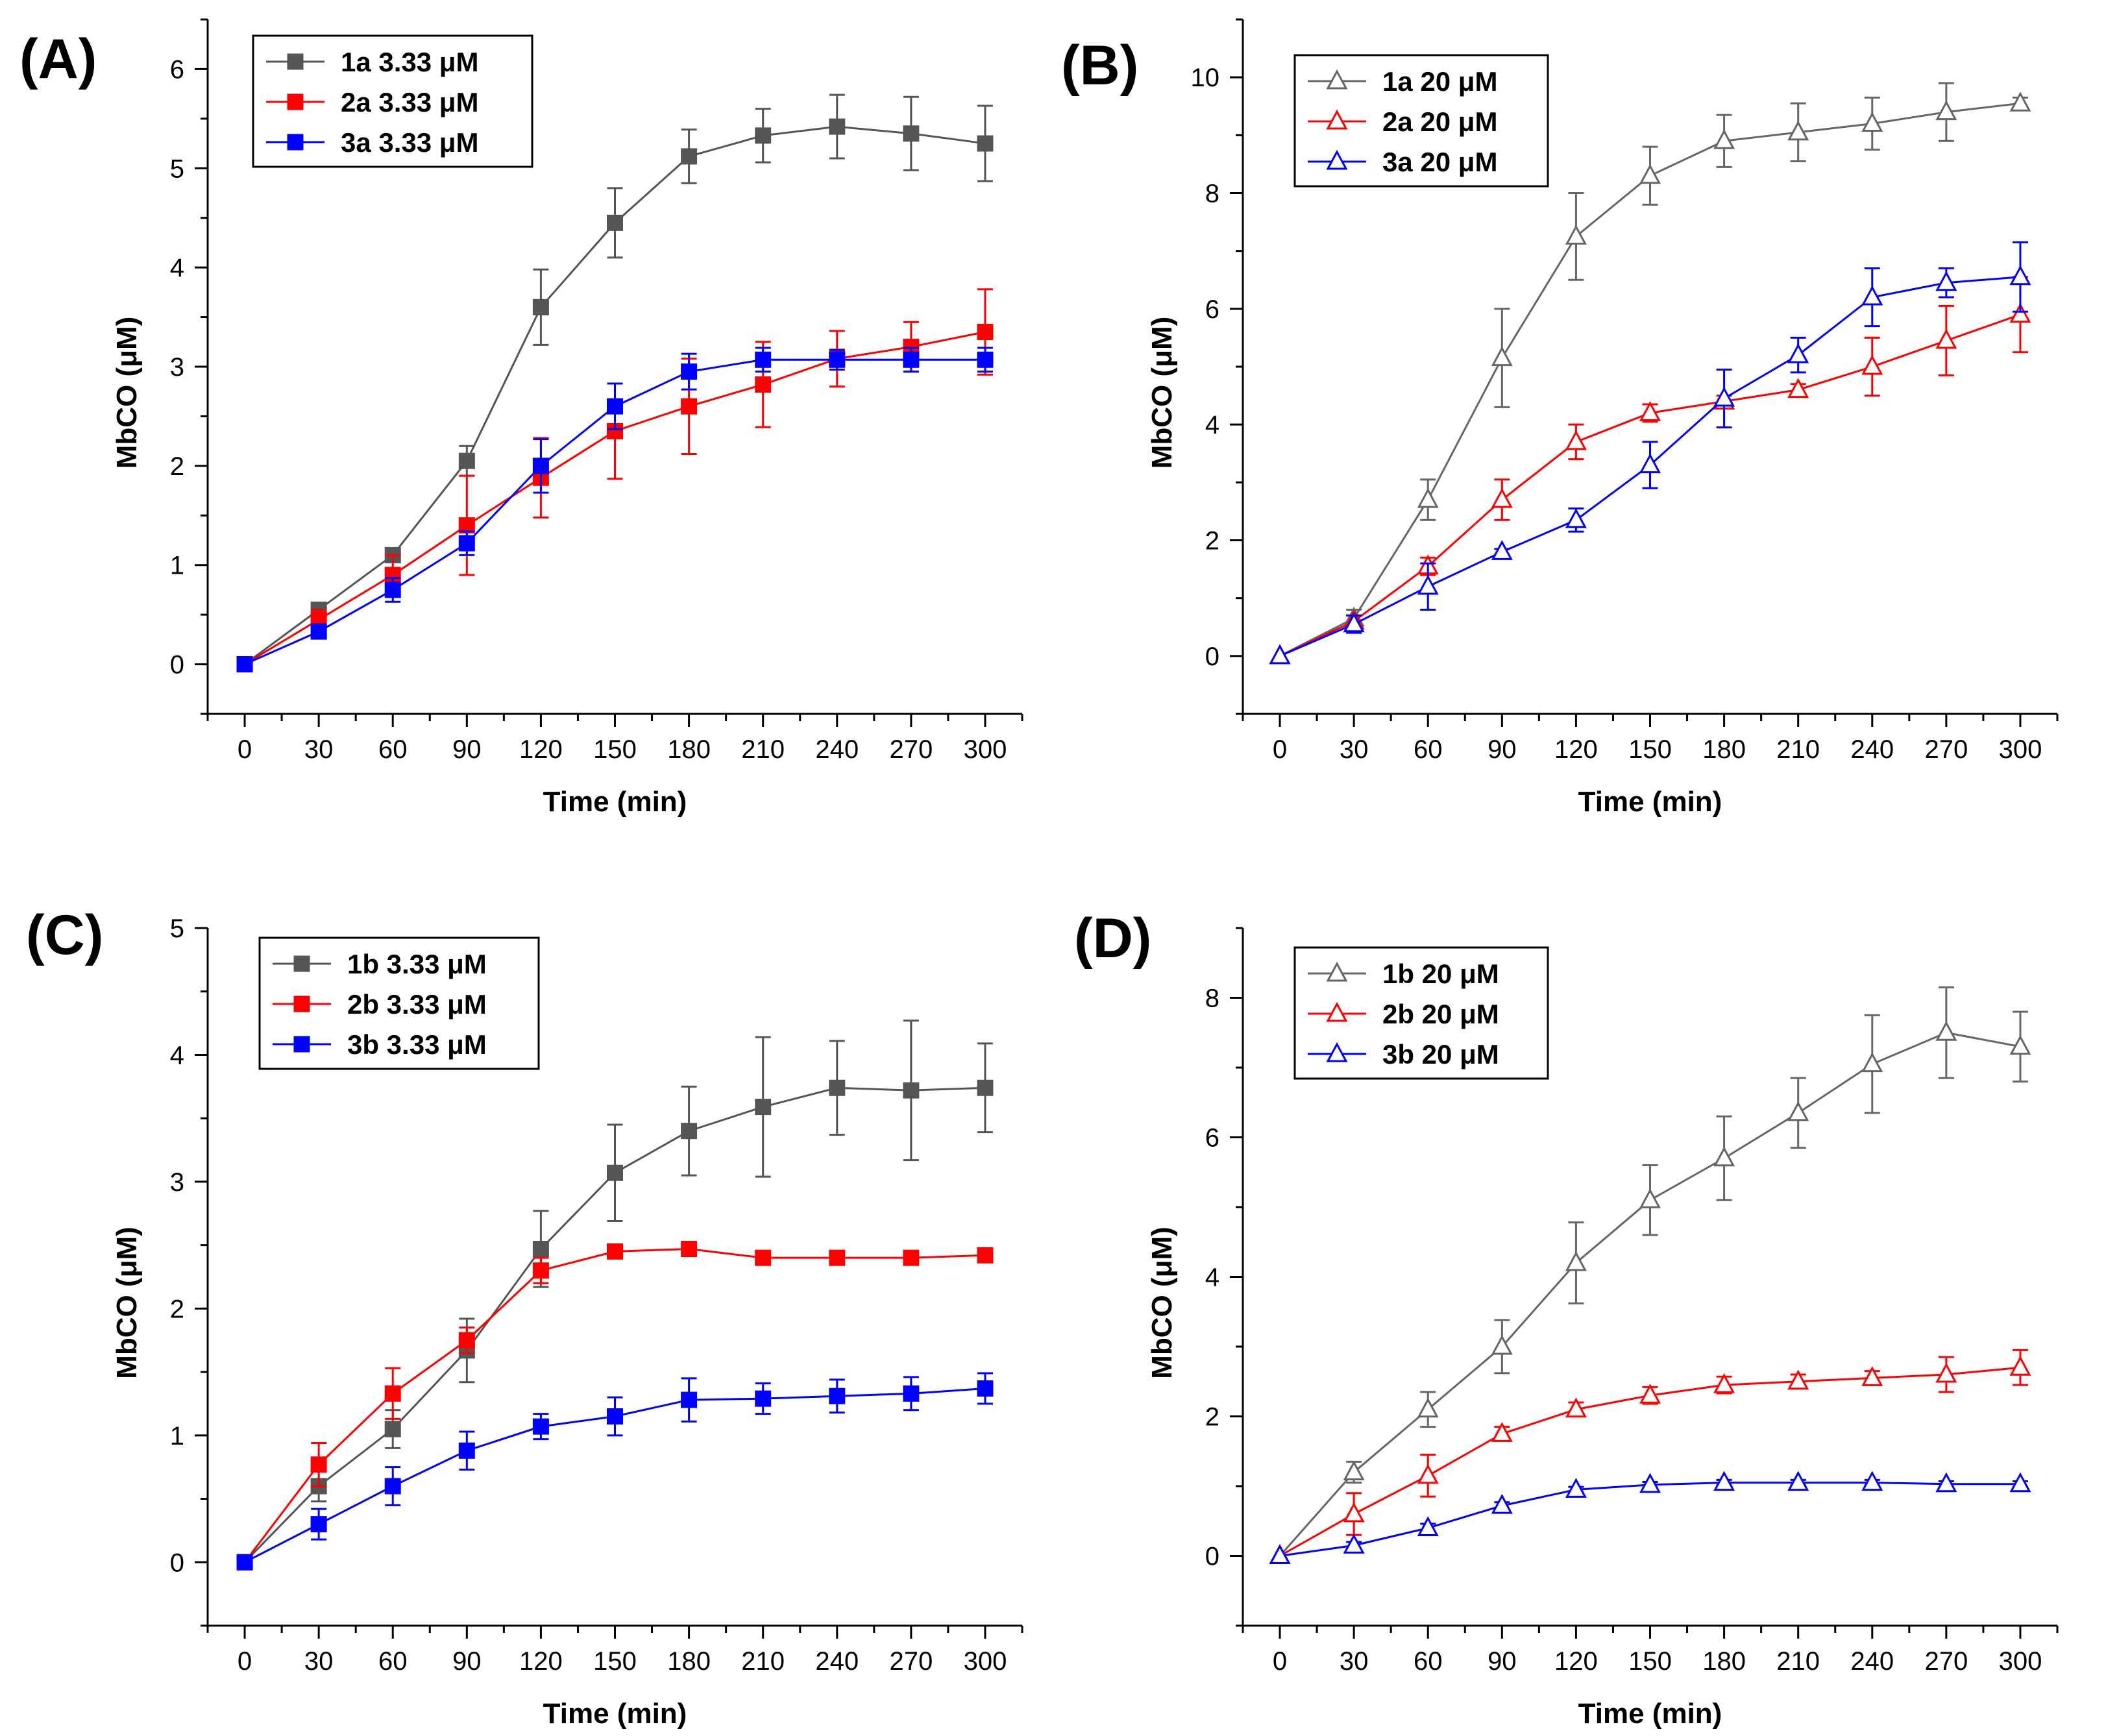  I want to click on y-tick-label: 4, so click(177, 268).